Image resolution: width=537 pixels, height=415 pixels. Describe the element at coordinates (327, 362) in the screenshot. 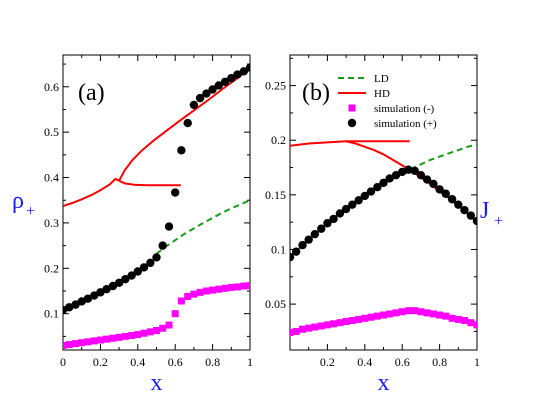

I see `x-tick-label: 0.2` at that location.